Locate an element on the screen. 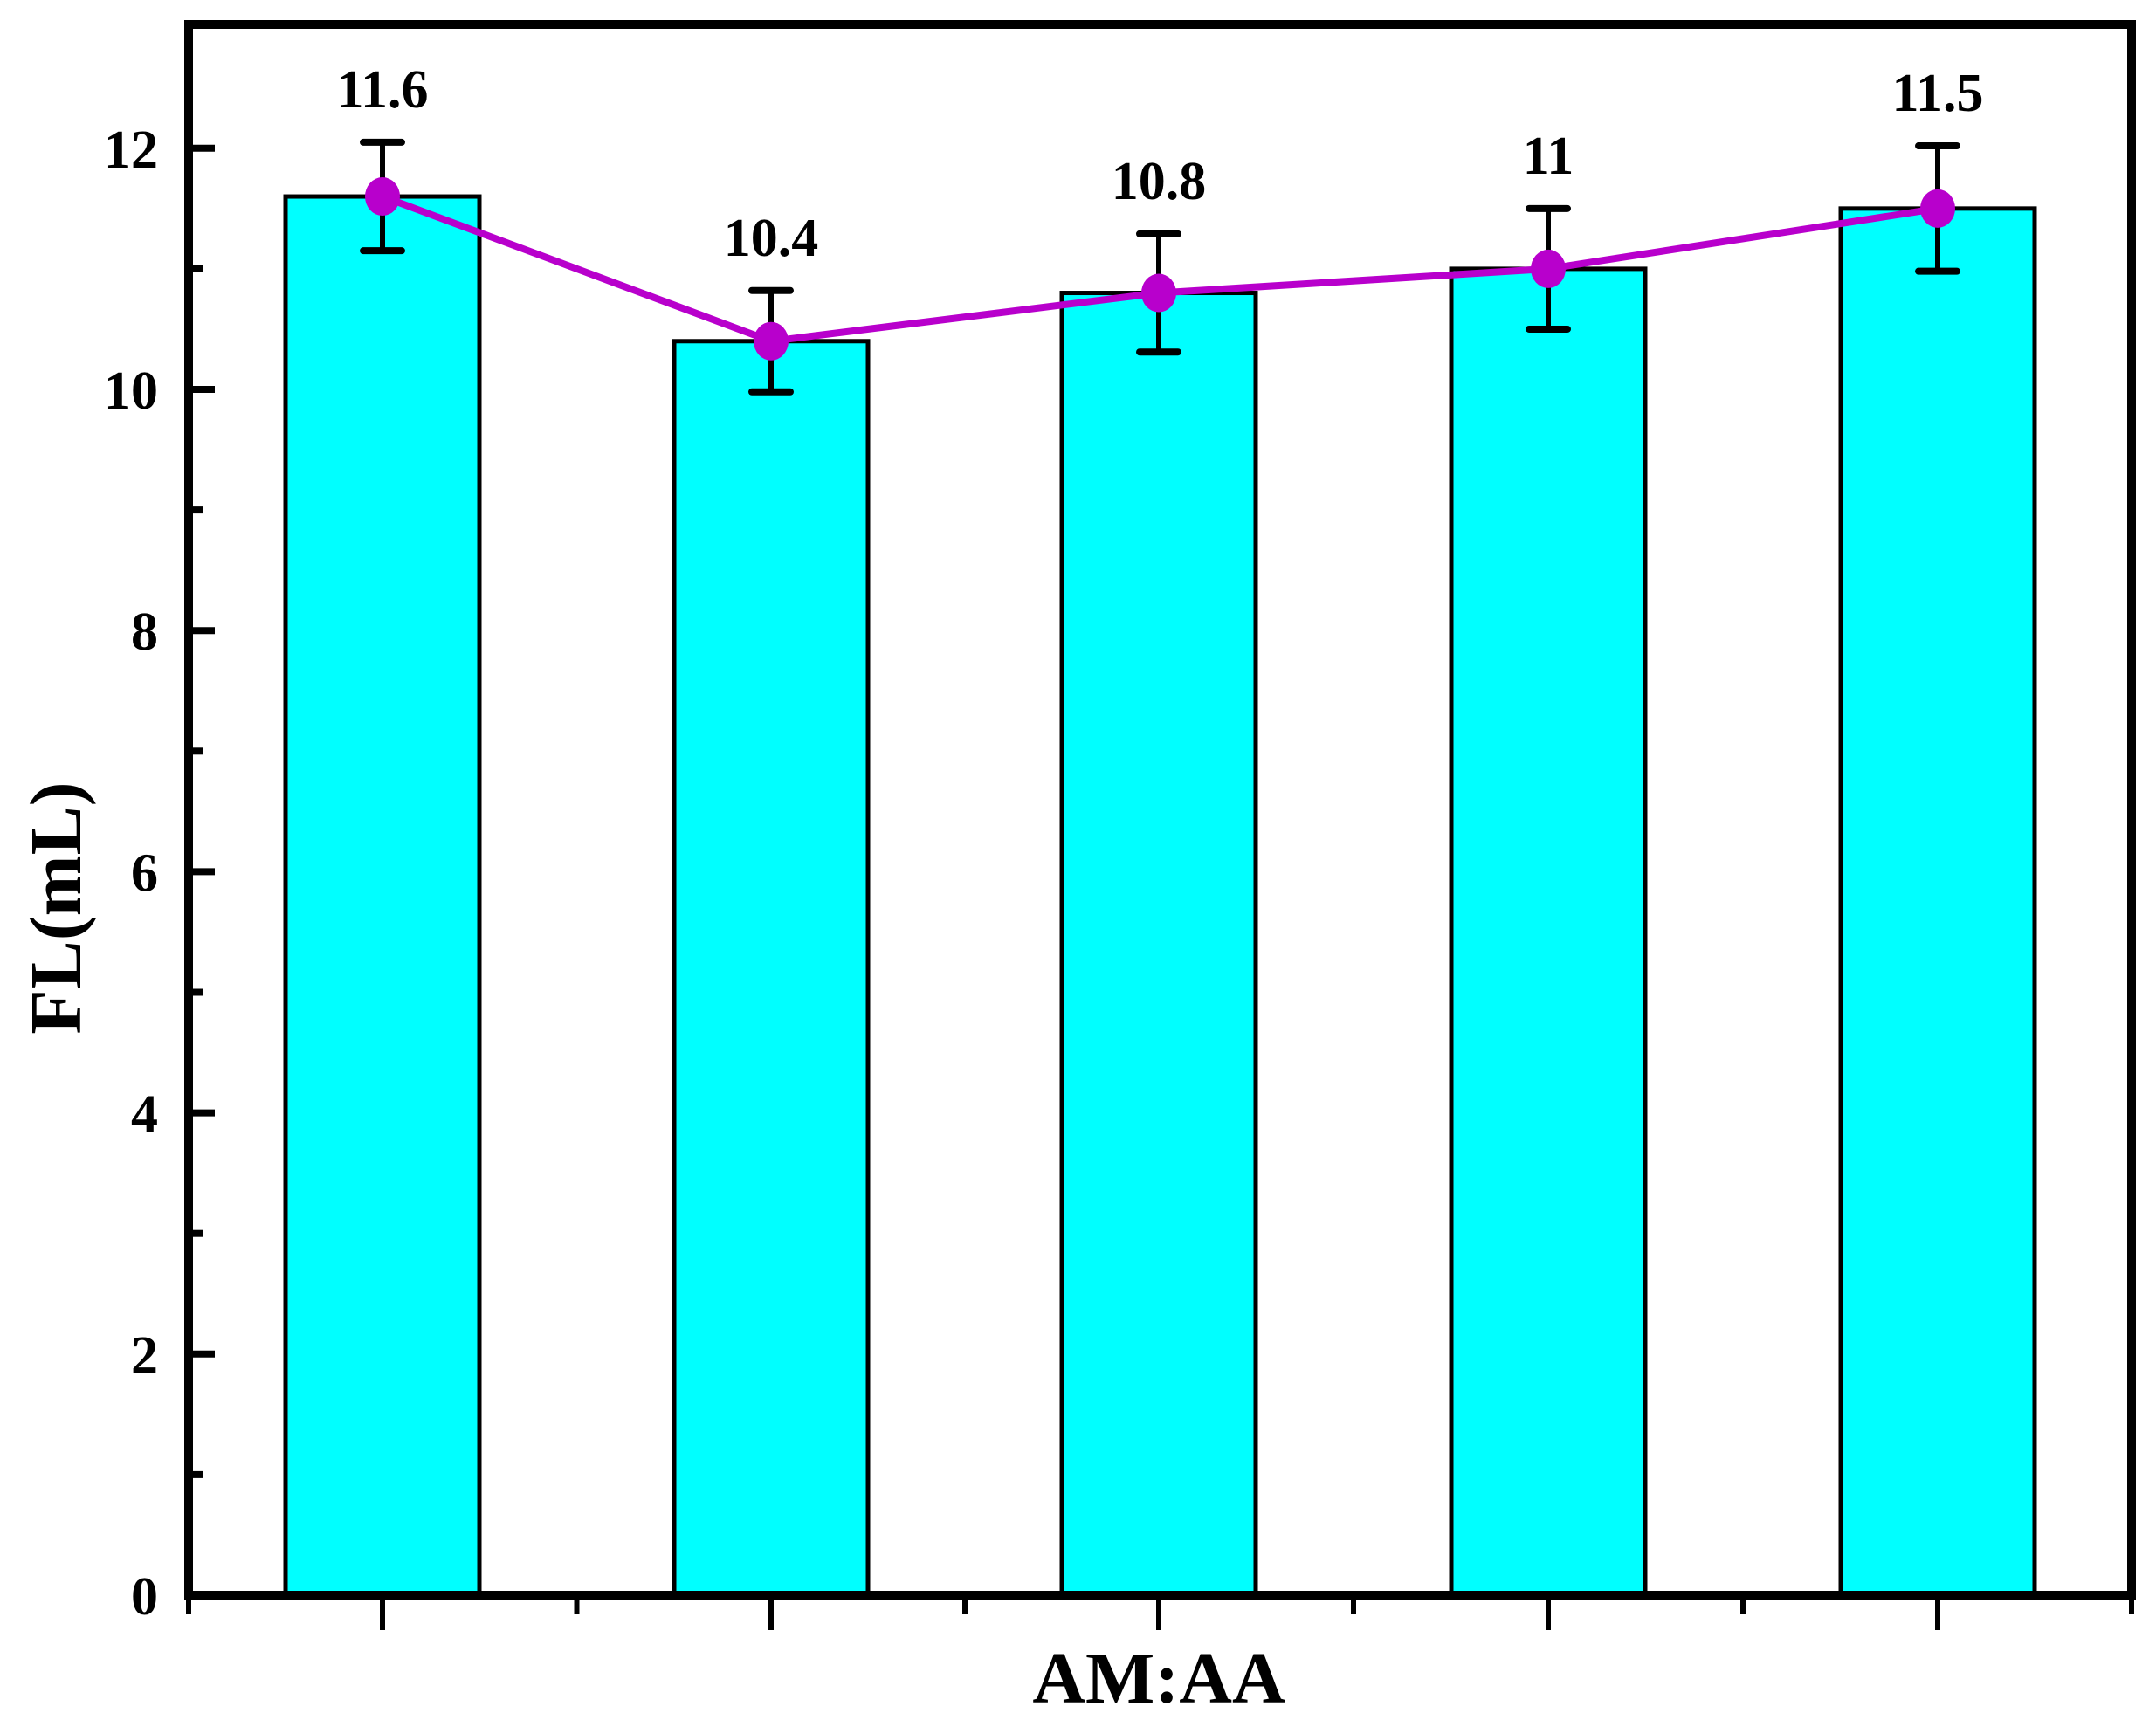 This screenshot has height=1720, width=2156. x-axis-ticks is located at coordinates (1160, 1612).